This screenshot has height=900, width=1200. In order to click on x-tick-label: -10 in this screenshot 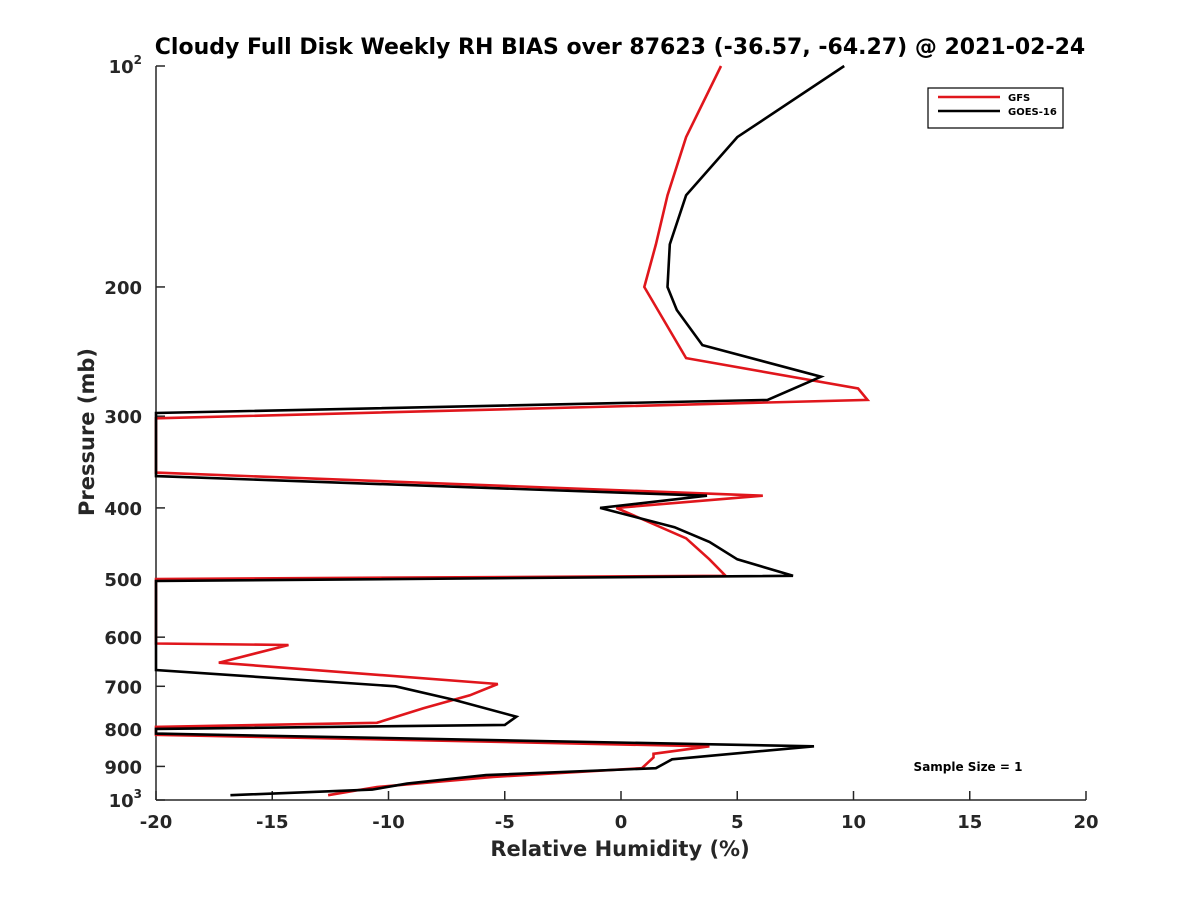, I will do `click(388, 822)`.